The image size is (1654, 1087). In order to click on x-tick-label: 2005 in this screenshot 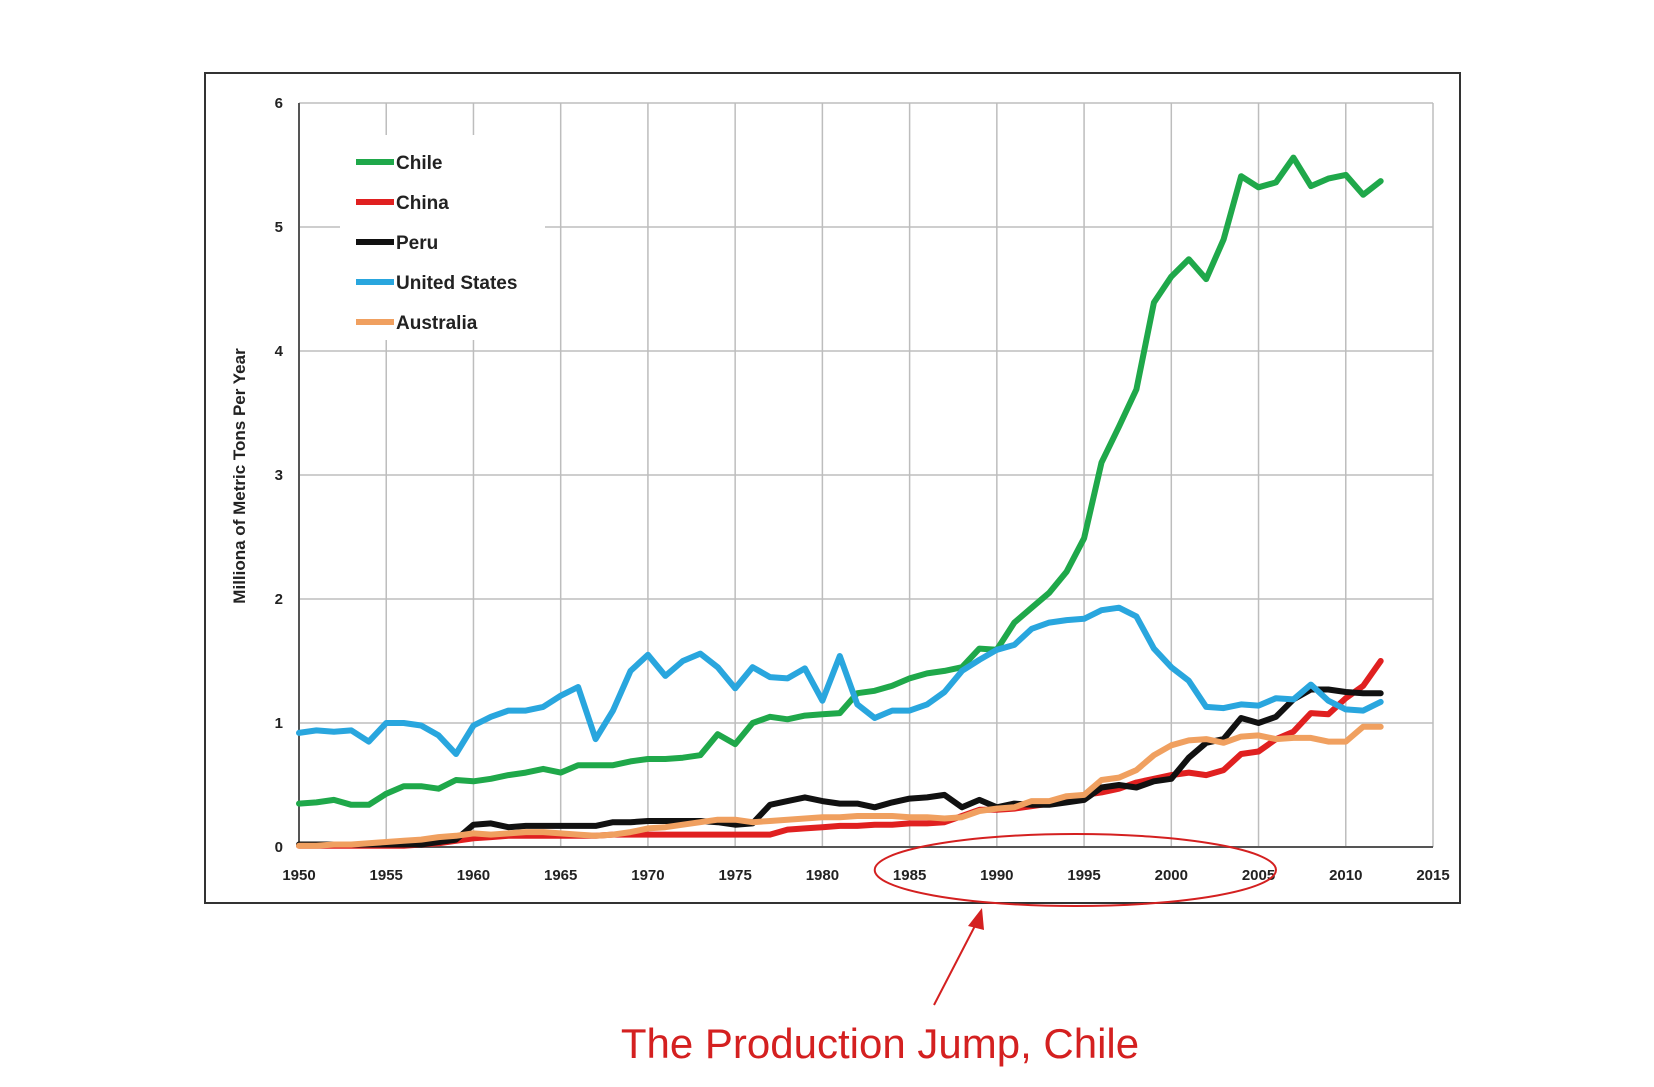, I will do `click(1258, 875)`.